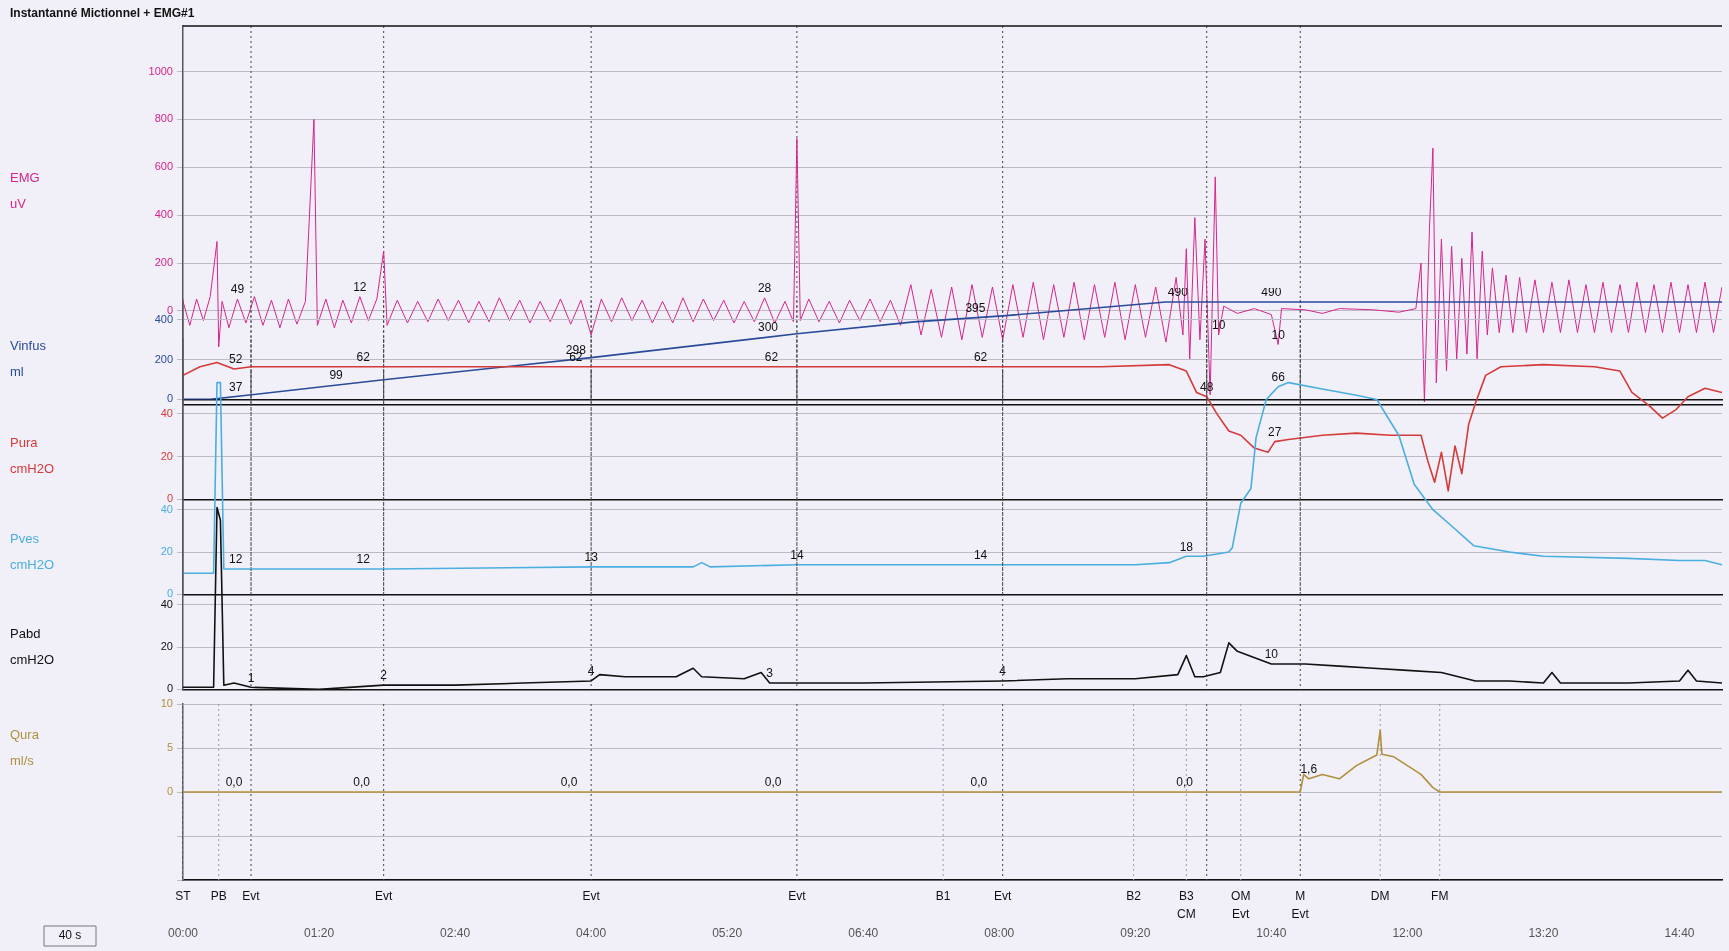 The height and width of the screenshot is (951, 1729). Describe the element at coordinates (764, 288) in the screenshot. I see `annotation: 28` at that location.